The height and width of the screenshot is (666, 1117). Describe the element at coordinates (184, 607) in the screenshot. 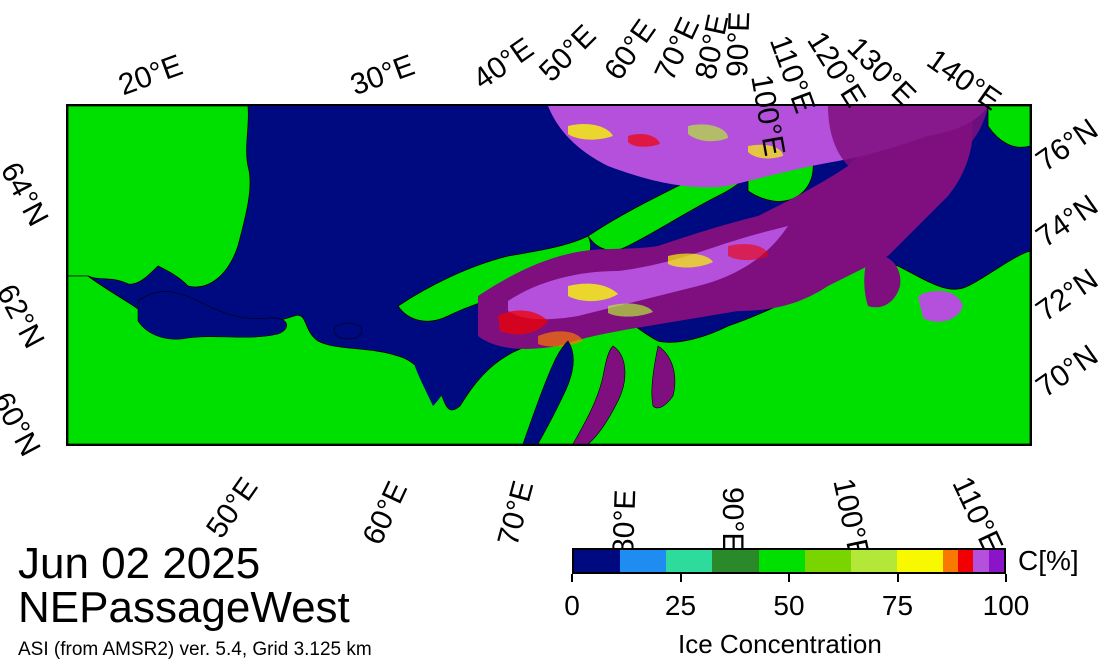

I see `map-region: NEPassageWest` at that location.